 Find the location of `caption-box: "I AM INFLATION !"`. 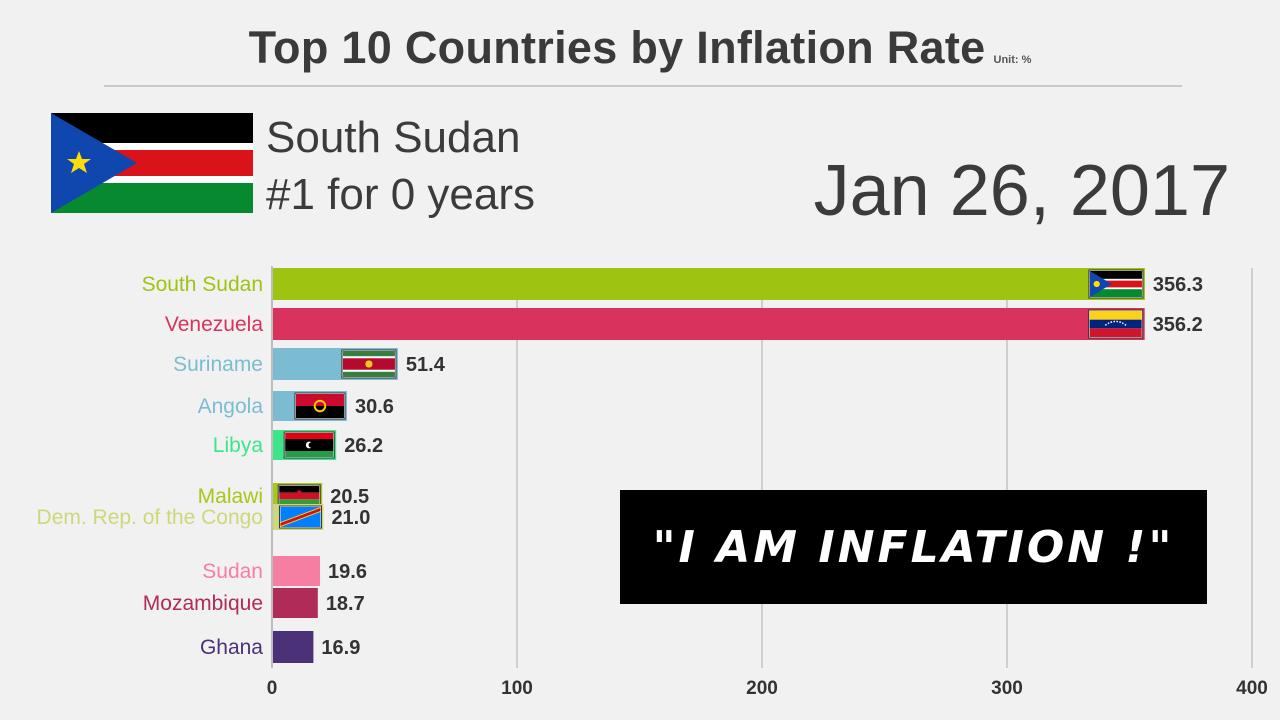

caption-box: "I AM INFLATION !" is located at coordinates (913, 547).